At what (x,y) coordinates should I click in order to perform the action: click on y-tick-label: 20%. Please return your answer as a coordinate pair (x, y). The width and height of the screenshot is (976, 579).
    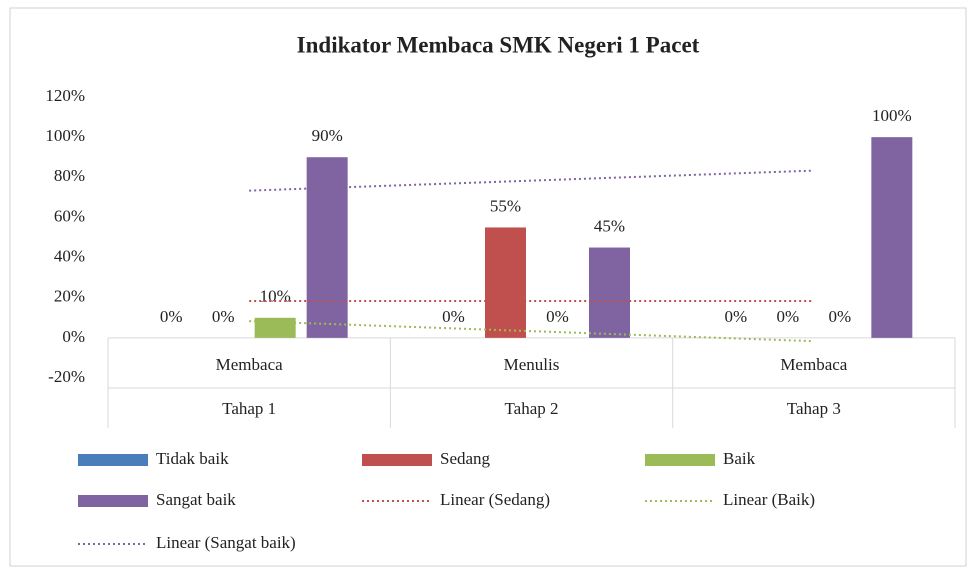
    Looking at the image, I should click on (69, 296).